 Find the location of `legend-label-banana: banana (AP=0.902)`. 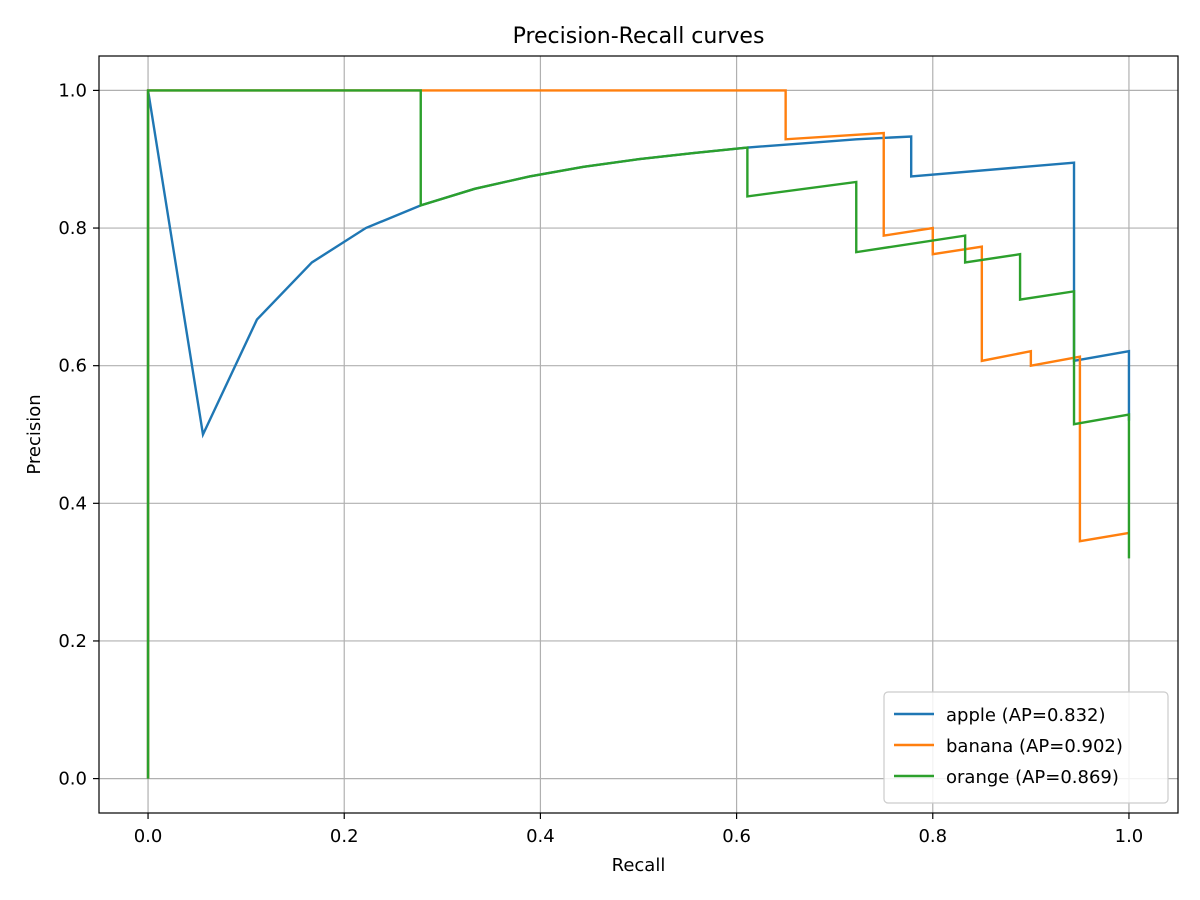

legend-label-banana: banana (AP=0.902) is located at coordinates (1034, 746).